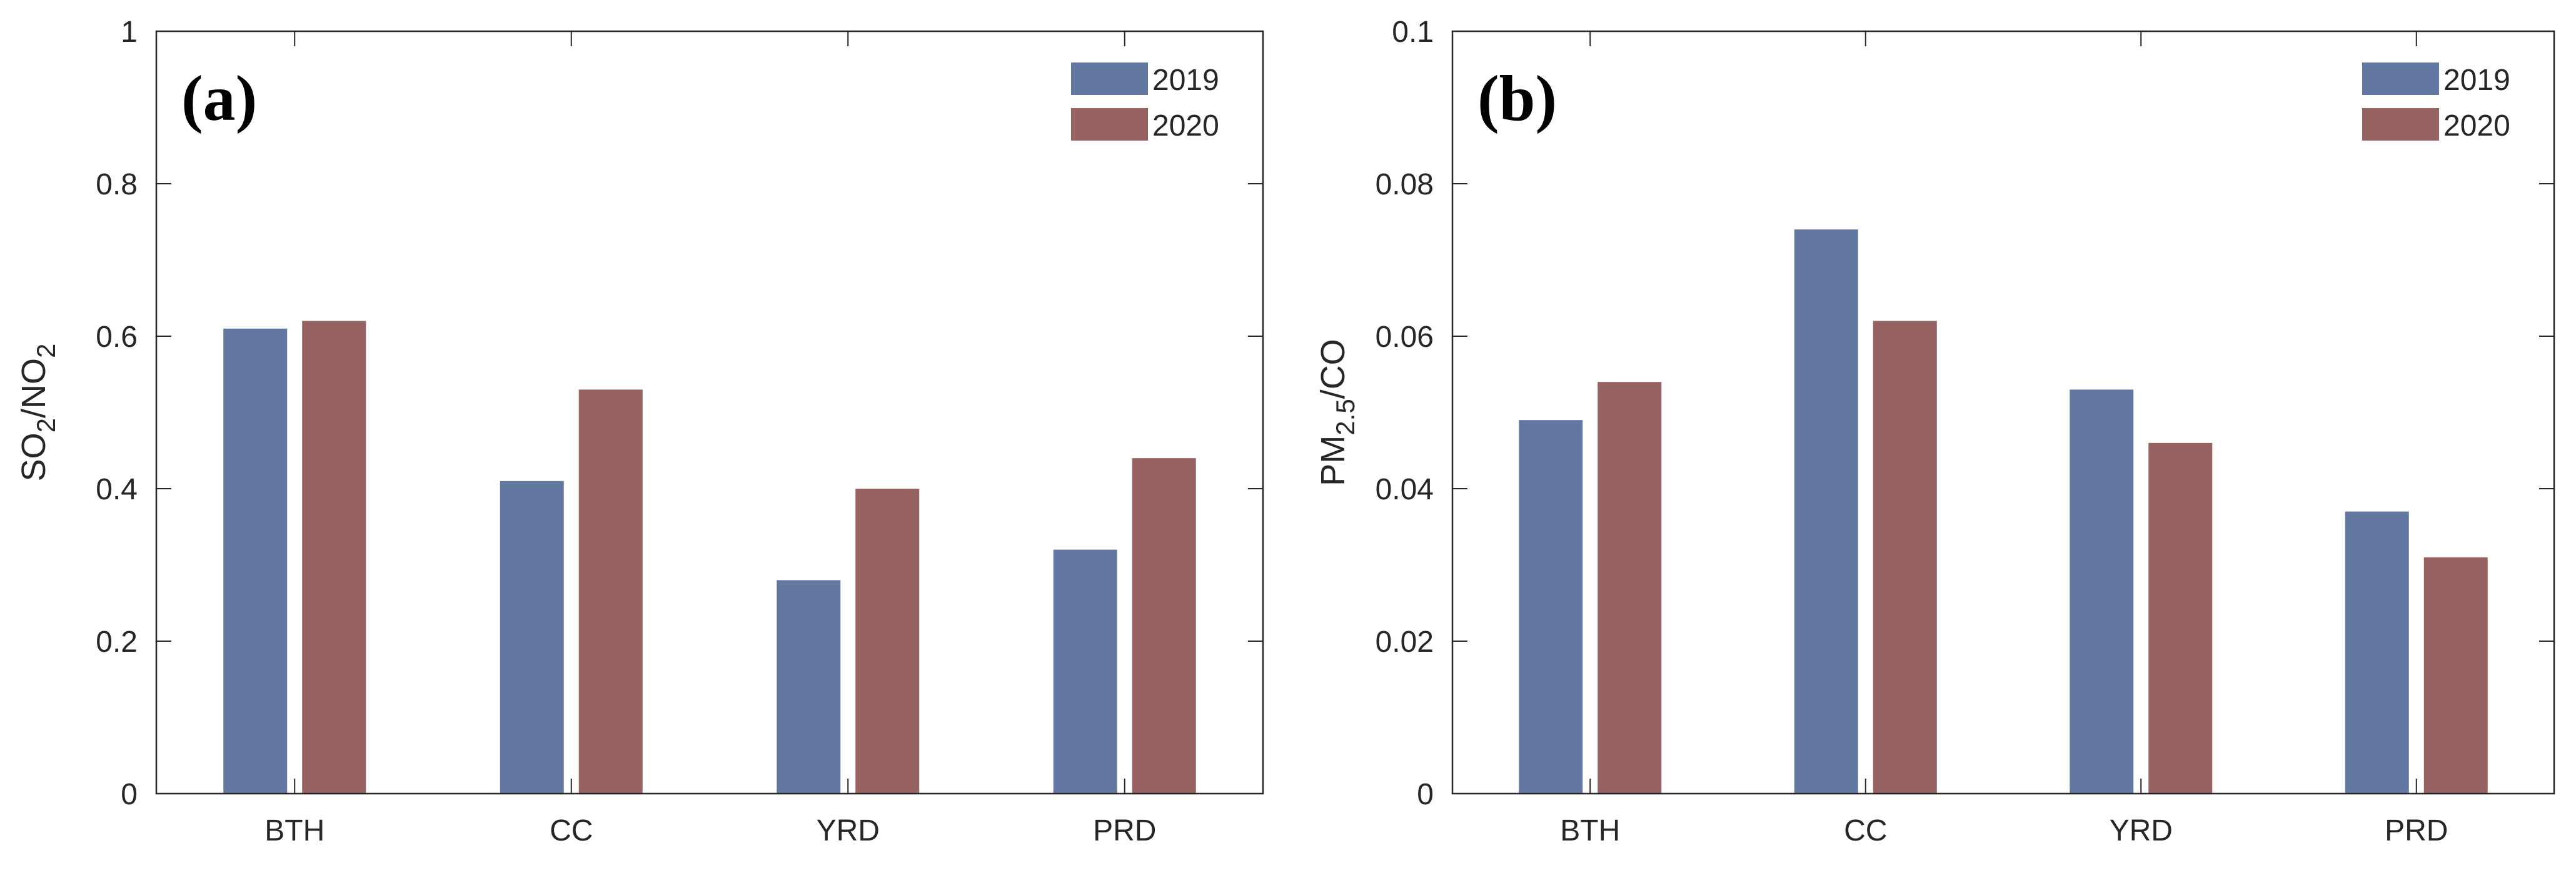  I want to click on y-tick-label: 1, so click(129, 32).